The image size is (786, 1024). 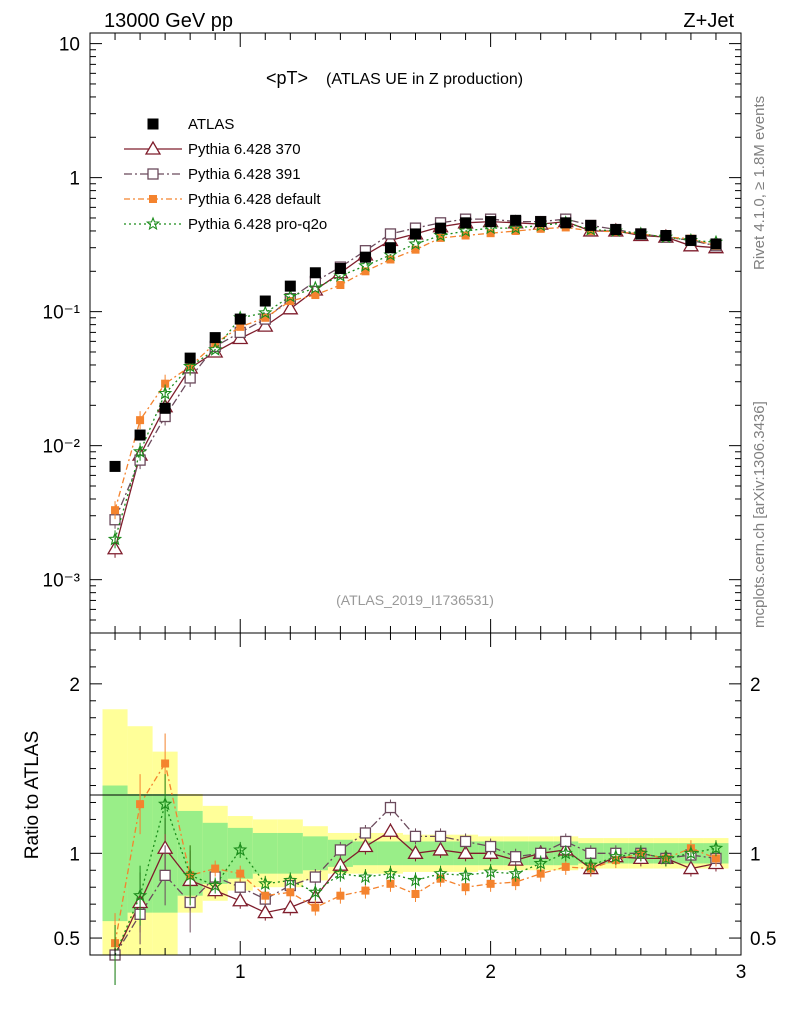 What do you see at coordinates (490, 972) in the screenshot?
I see `ratio-x-tick-label: 2` at bounding box center [490, 972].